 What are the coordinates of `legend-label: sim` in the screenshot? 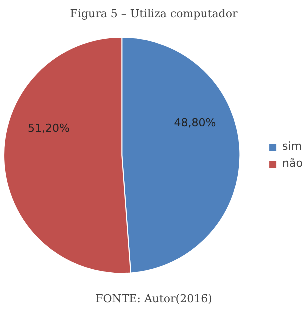 It's located at (292, 146).